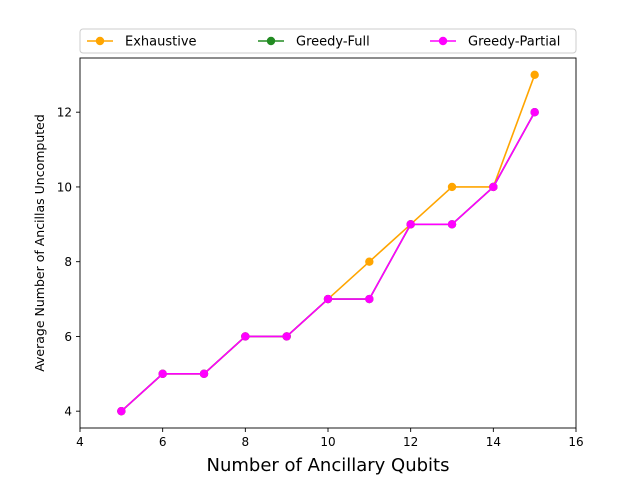  What do you see at coordinates (333, 42) in the screenshot?
I see `legend-label: Greedy-Full` at bounding box center [333, 42].